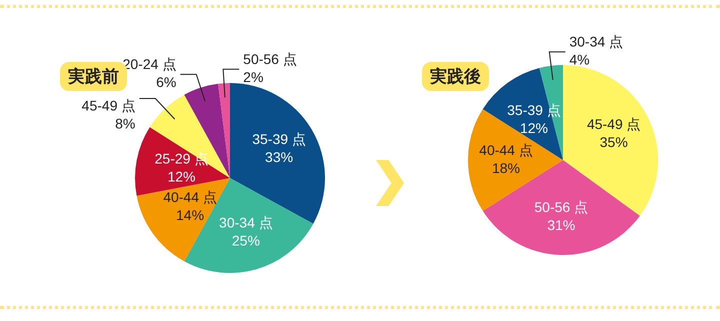 Image resolution: width=720 pixels, height=321 pixels. What do you see at coordinates (579, 60) in the screenshot?
I see `data-label: 4%` at bounding box center [579, 60].